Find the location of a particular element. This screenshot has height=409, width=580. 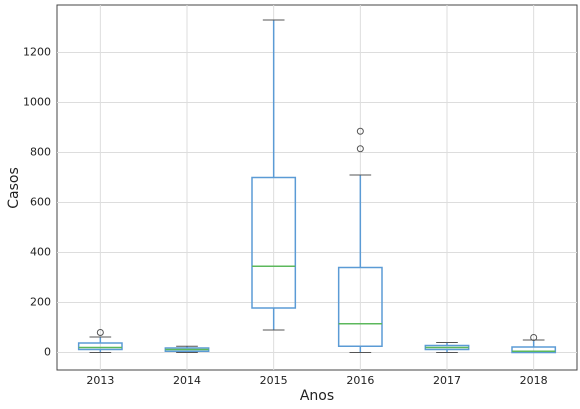

x-tick-label: 2013 is located at coordinates (100, 380).